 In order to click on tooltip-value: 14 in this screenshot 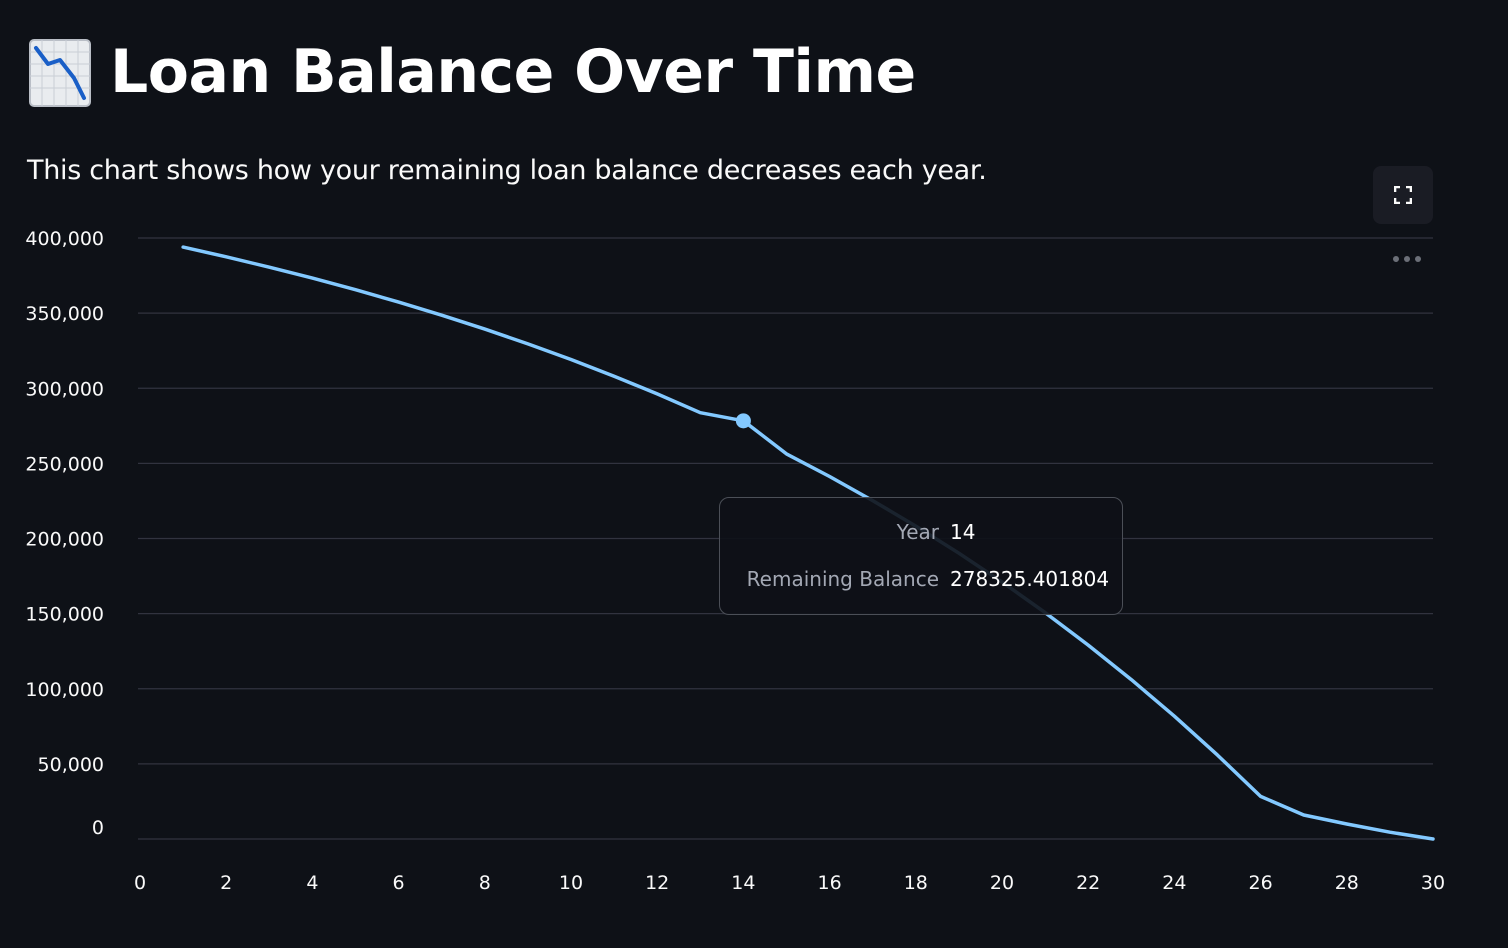, I will do `click(963, 532)`.